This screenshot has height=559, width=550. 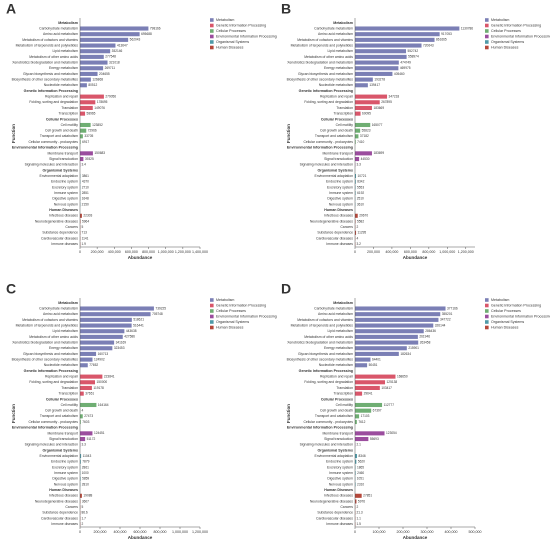 I want to click on value-label: 164164, so click(x=103, y=405).